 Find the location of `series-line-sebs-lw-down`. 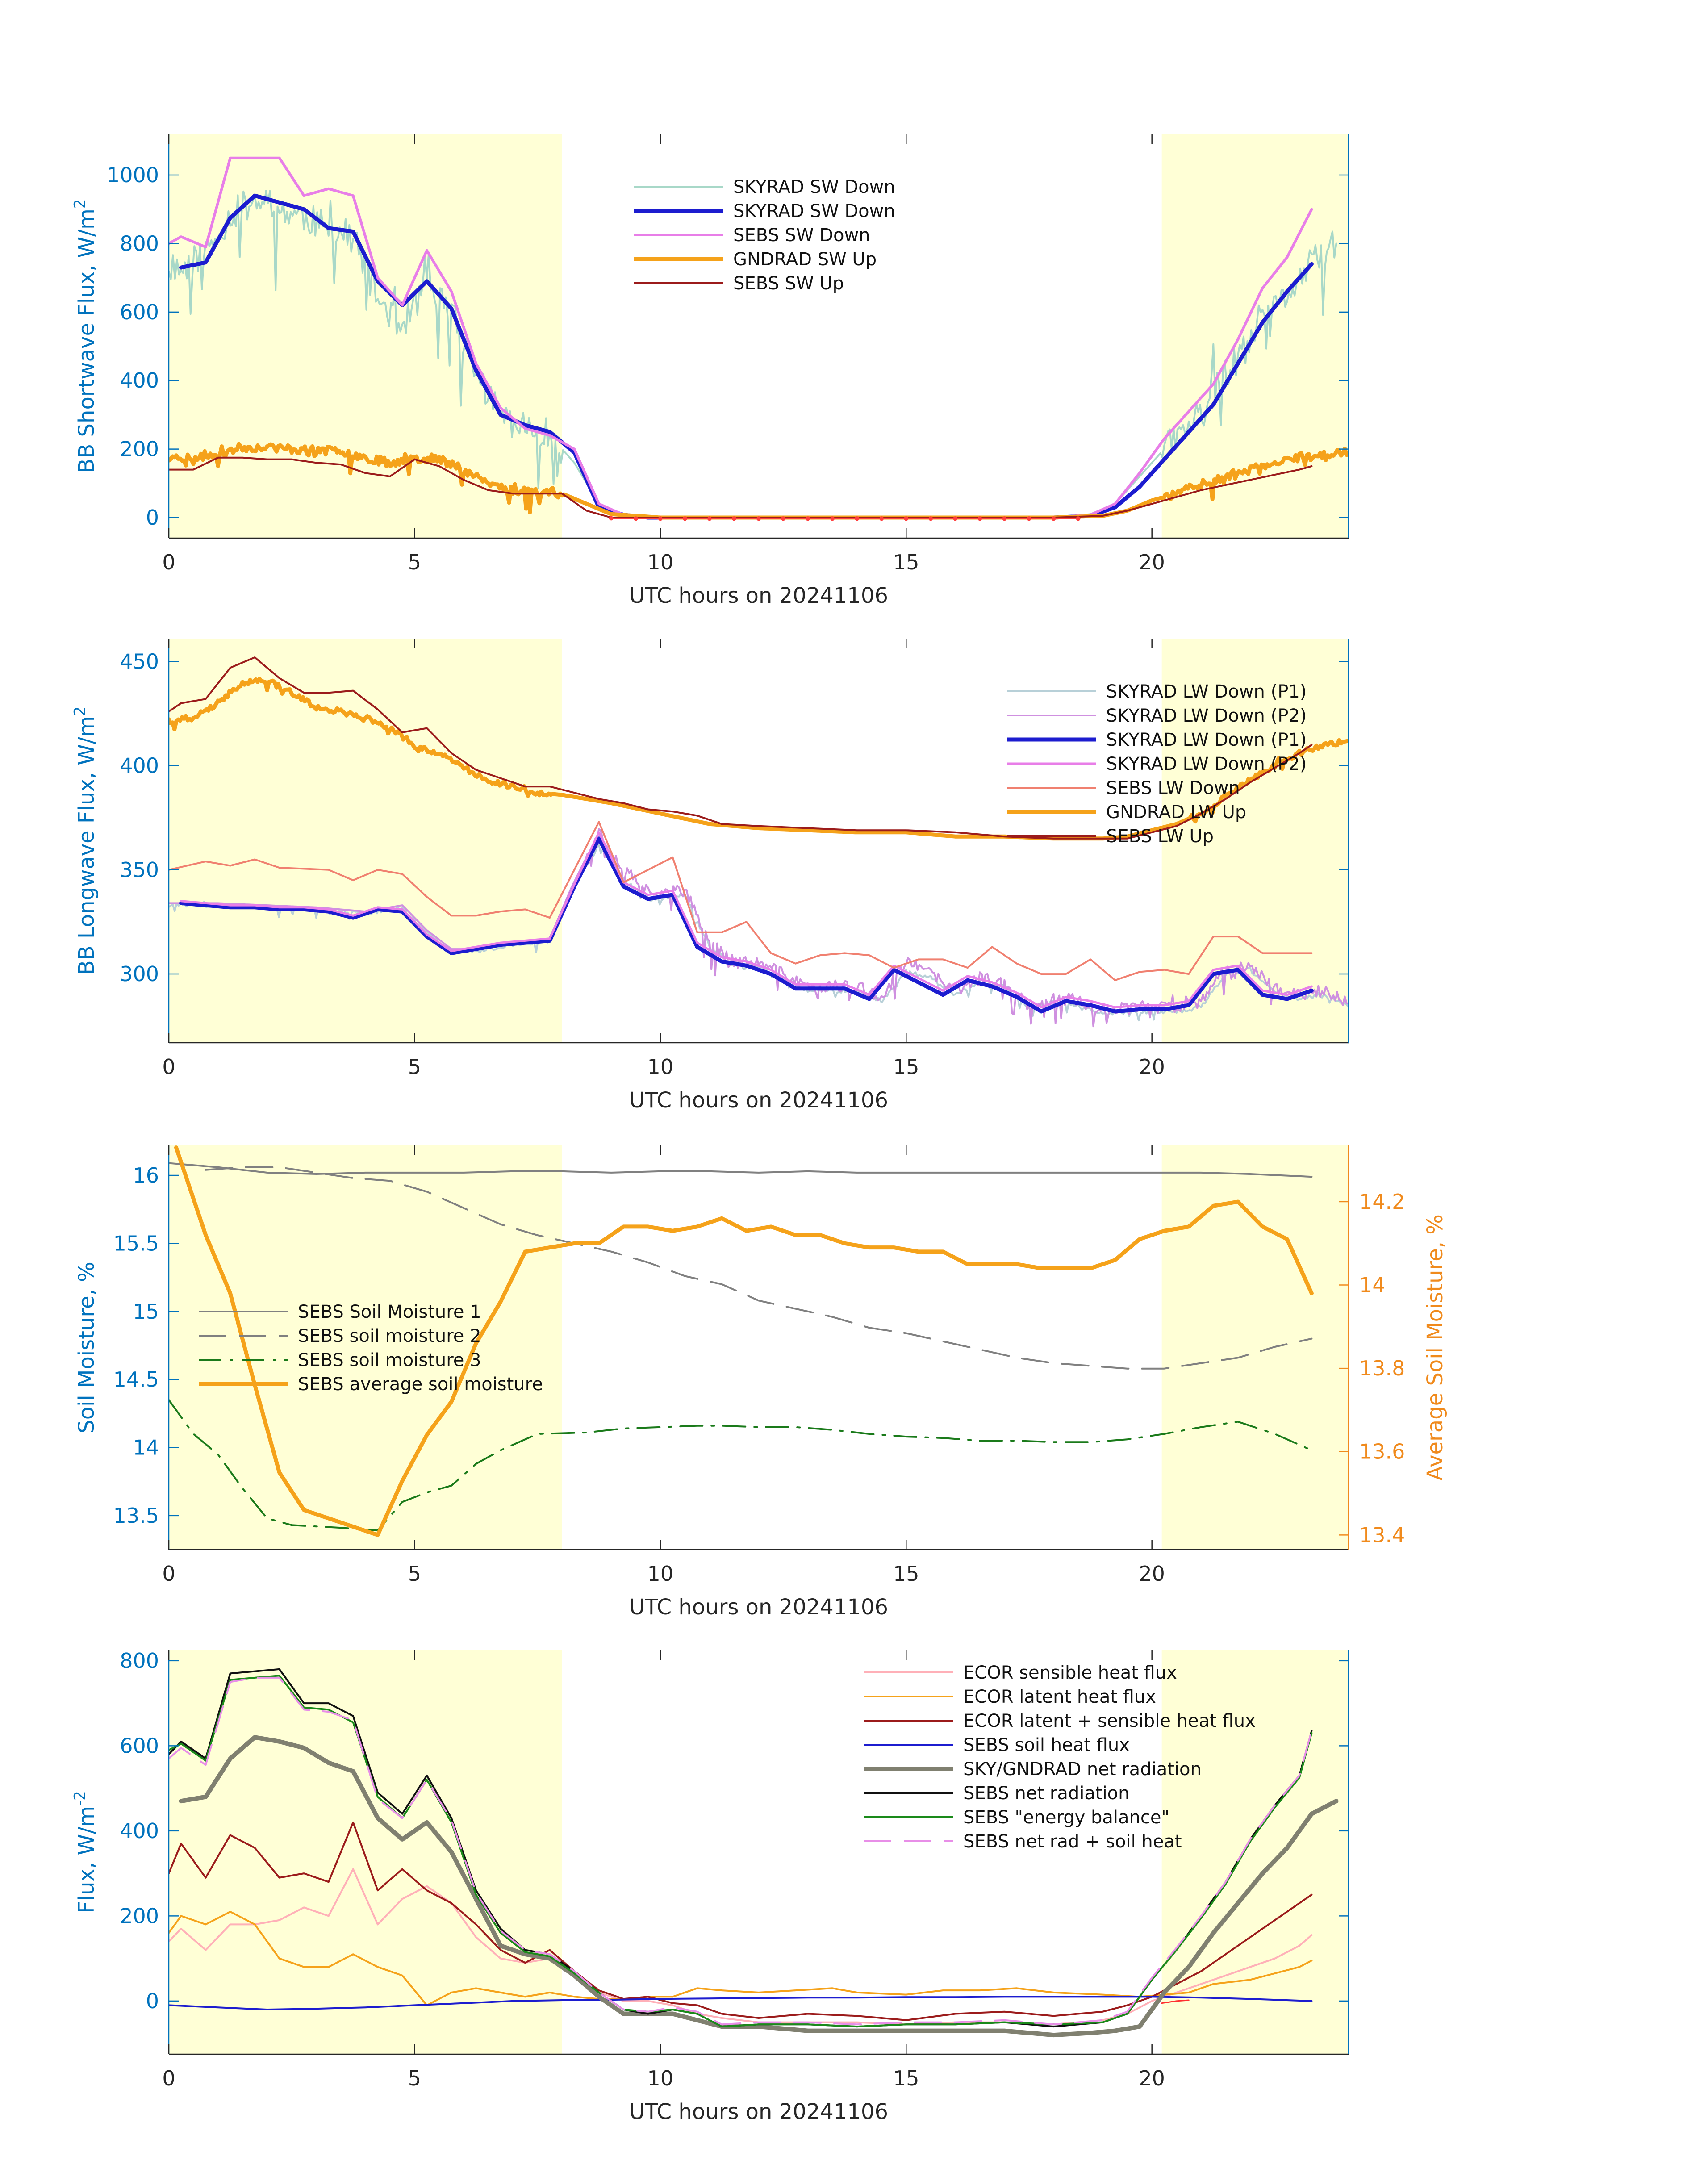

series-line-sebs-lw-down is located at coordinates (741, 901).